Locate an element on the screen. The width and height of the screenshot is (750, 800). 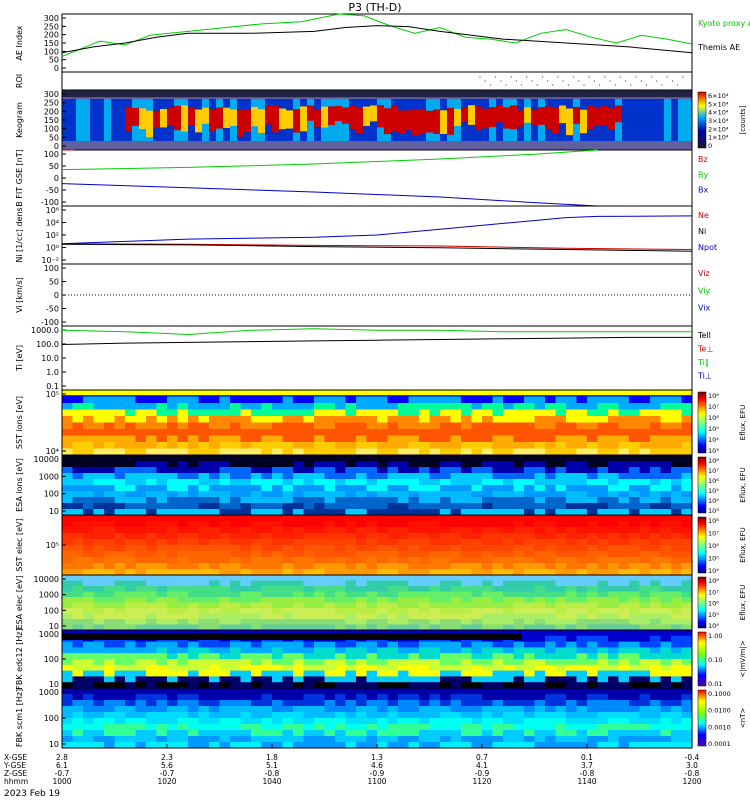
y-tick-label: 300 is located at coordinates (51, 18).